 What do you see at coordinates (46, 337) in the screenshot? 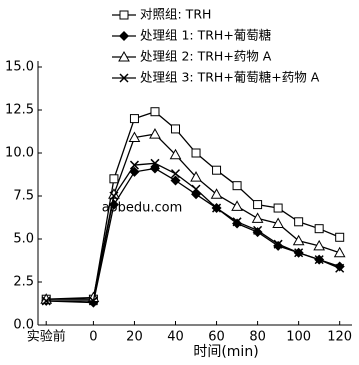
I see `x-tick-label: 实验前` at bounding box center [46, 337].